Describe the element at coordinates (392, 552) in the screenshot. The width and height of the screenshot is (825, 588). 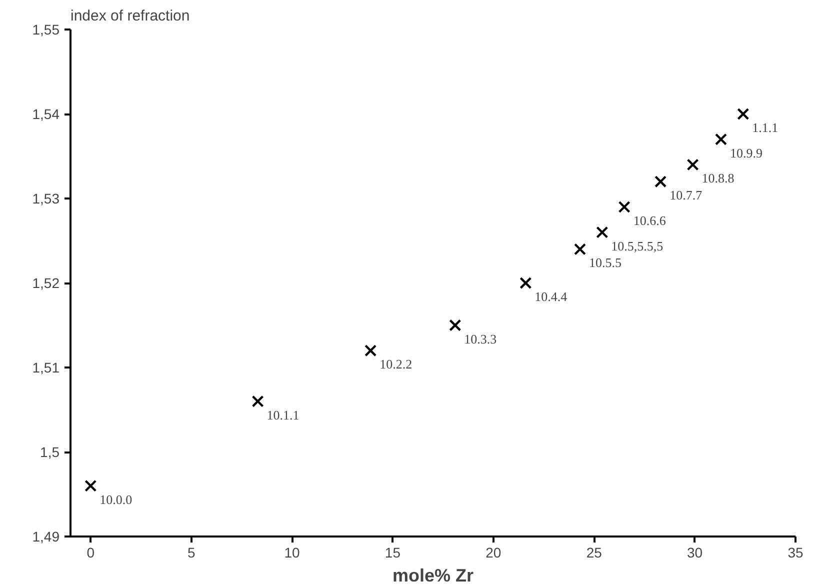
I see `x-tick-label: 15` at that location.